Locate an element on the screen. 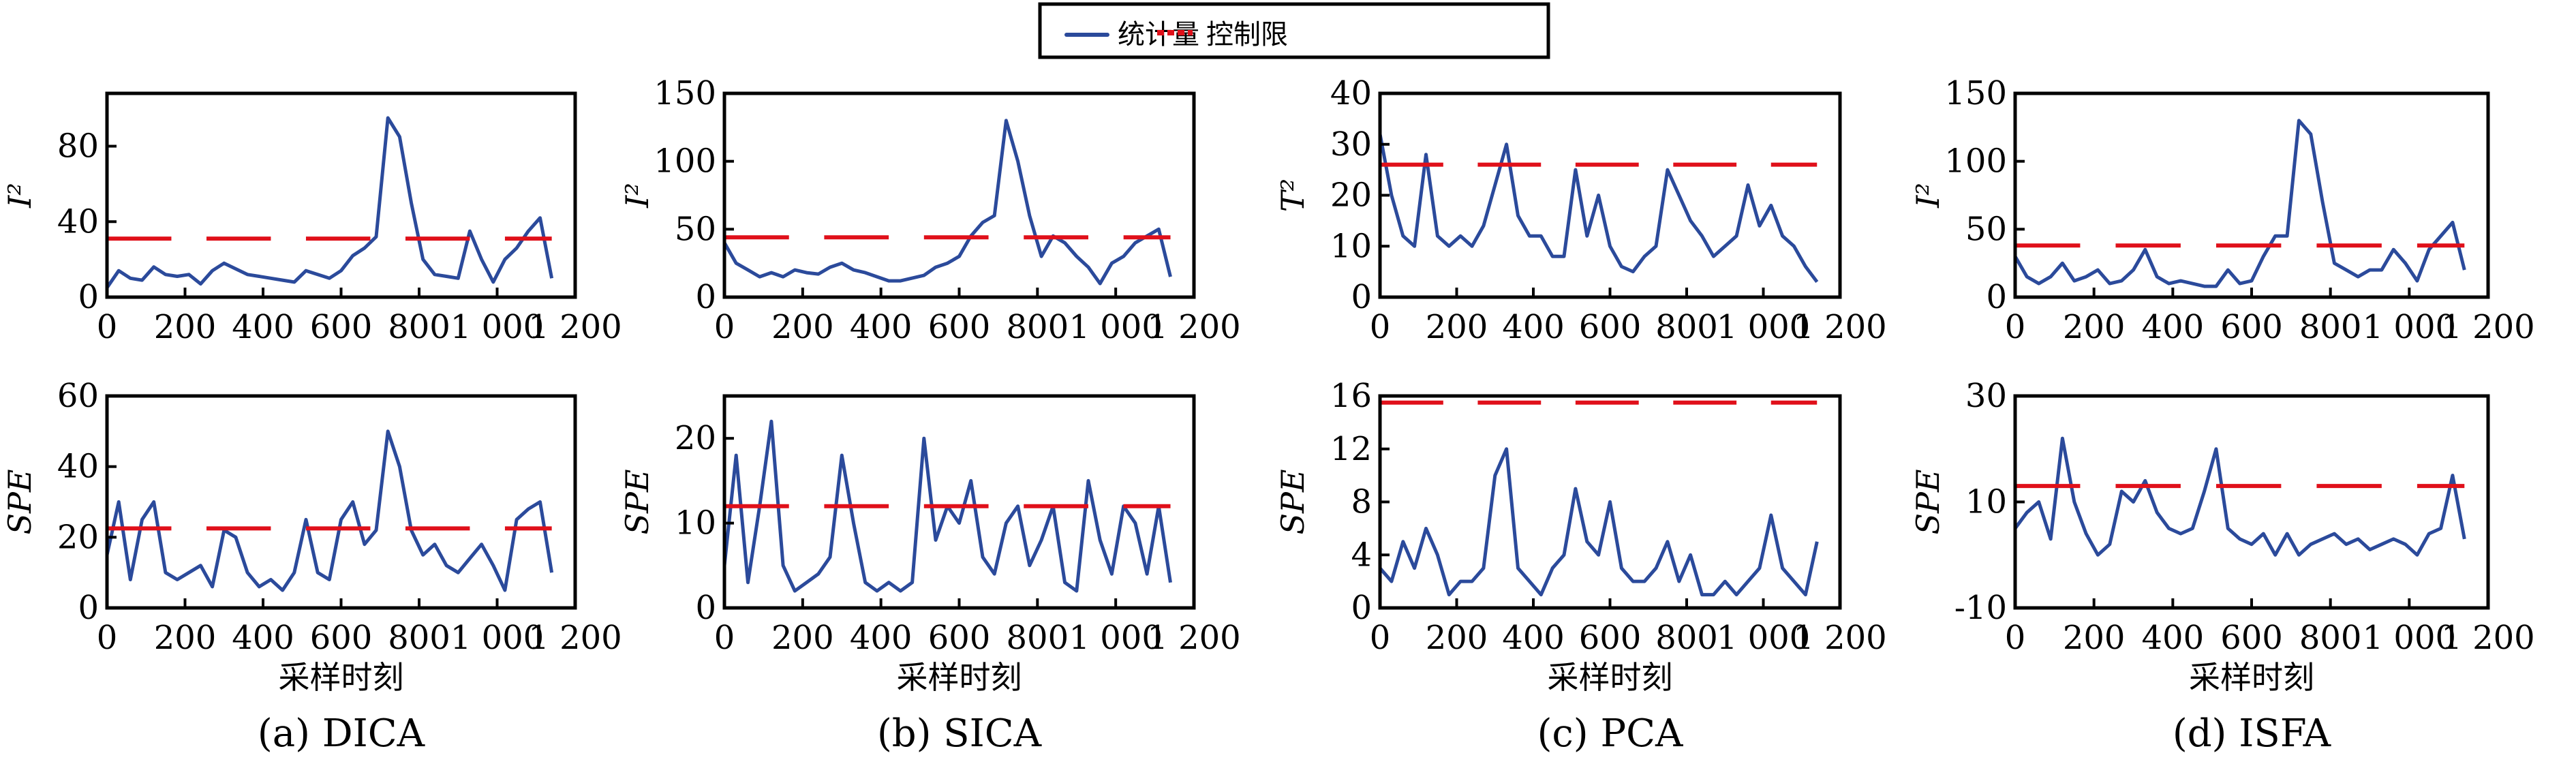  y-tick-label: -10 is located at coordinates (1980, 608).